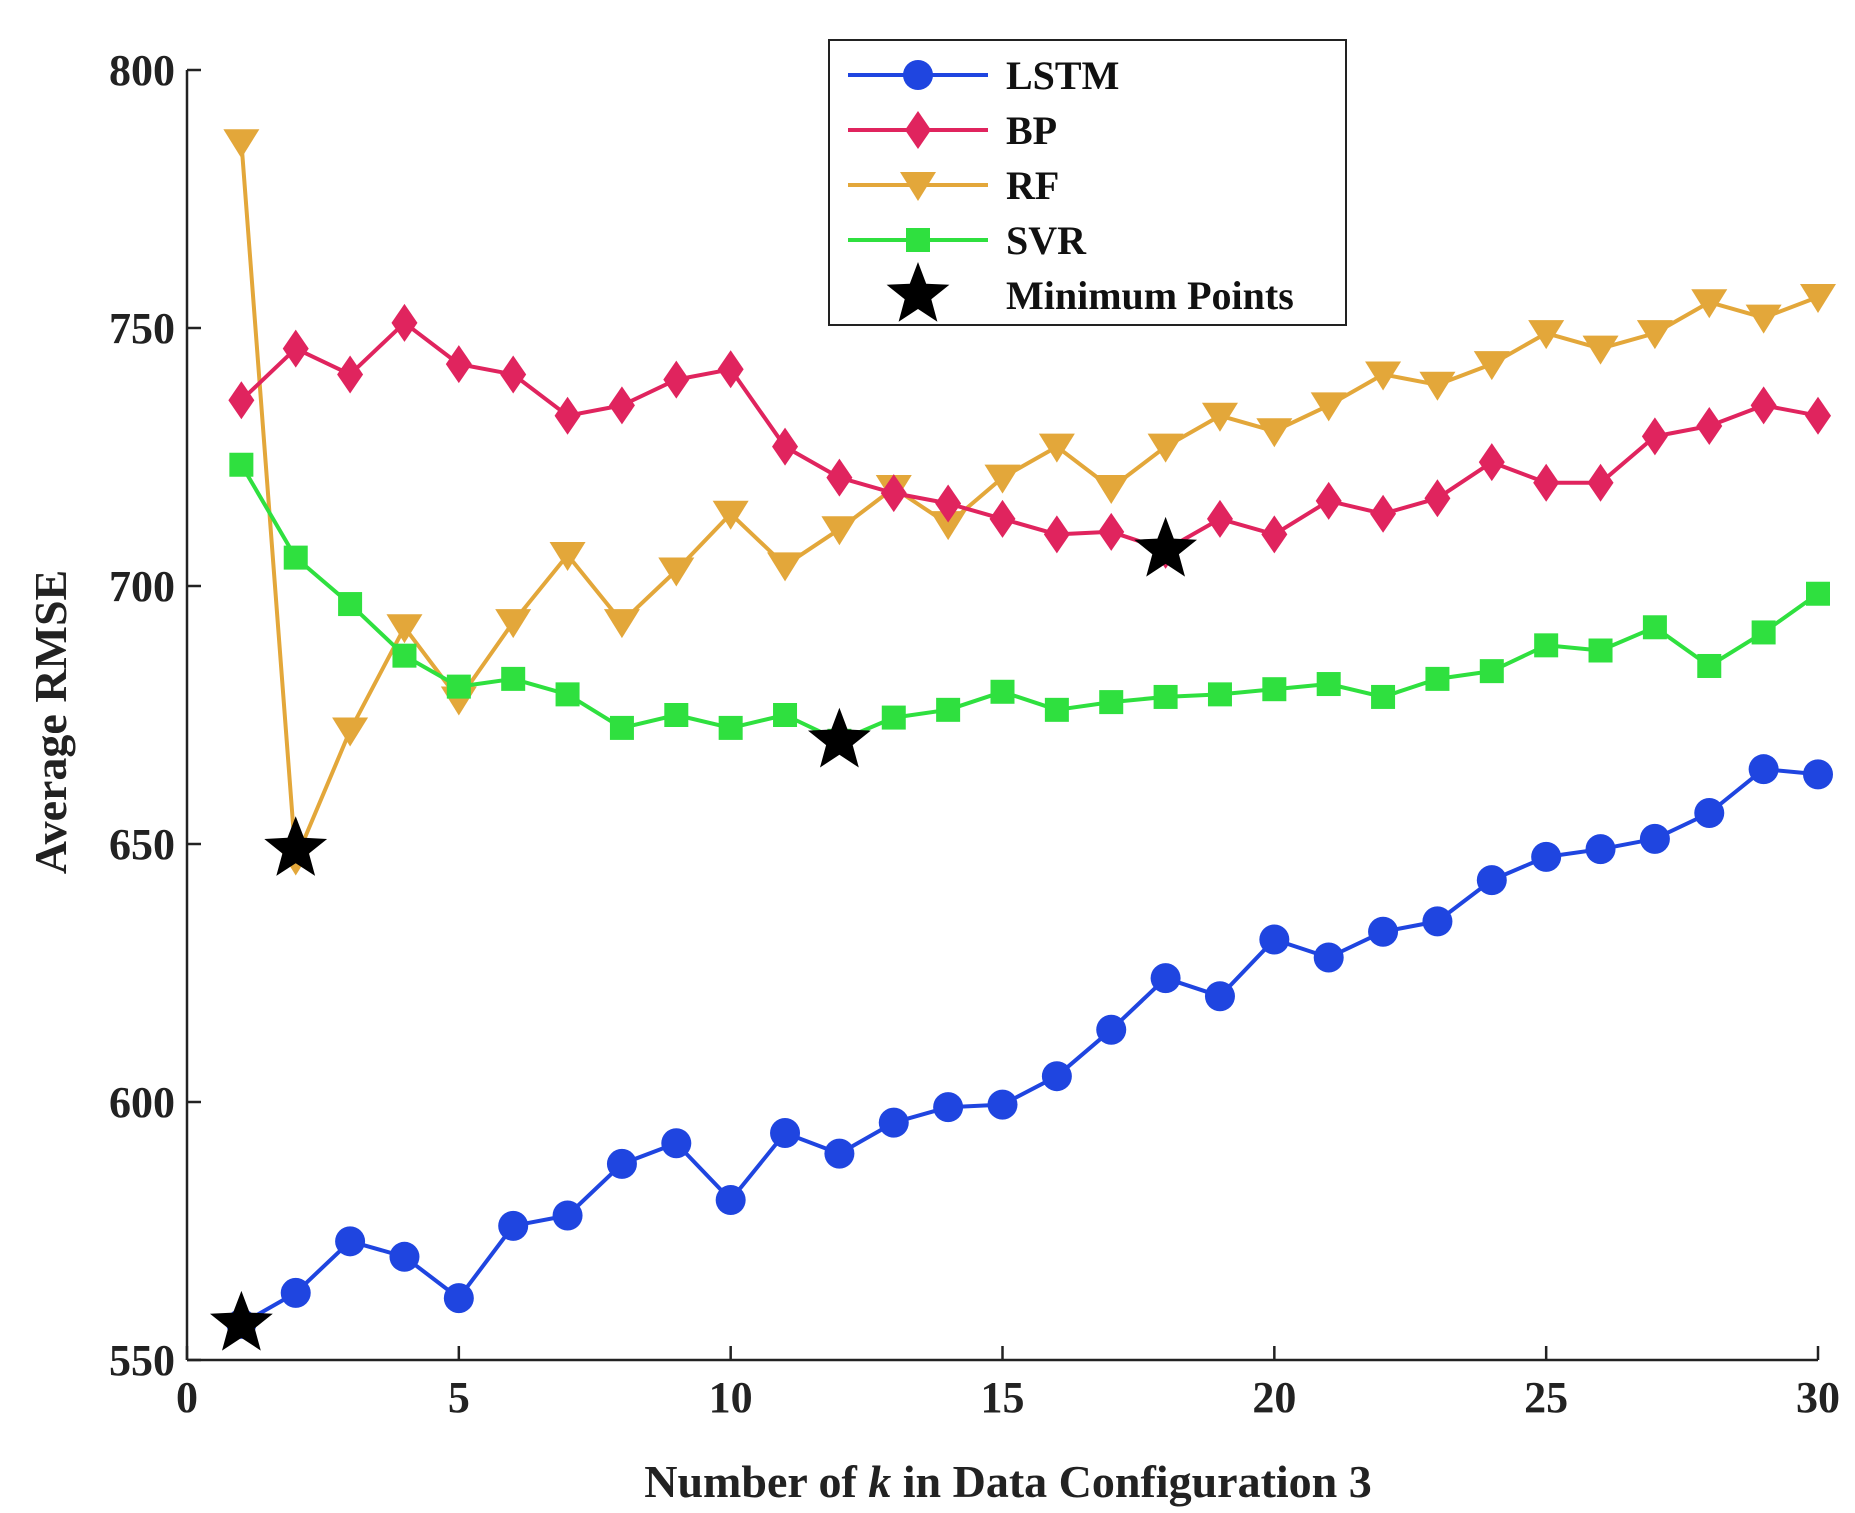  I want to click on x-axis-title-prefix: Number of, so click(756, 1481).